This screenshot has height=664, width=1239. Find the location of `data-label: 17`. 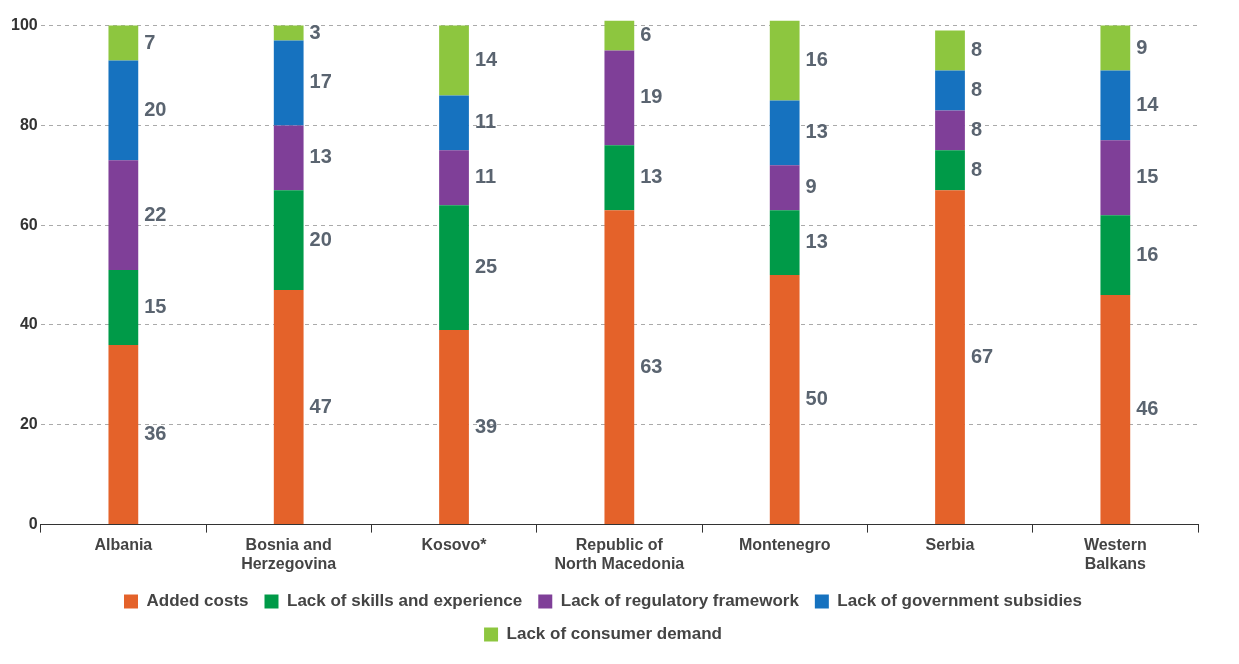

data-label: 17 is located at coordinates (320, 81).